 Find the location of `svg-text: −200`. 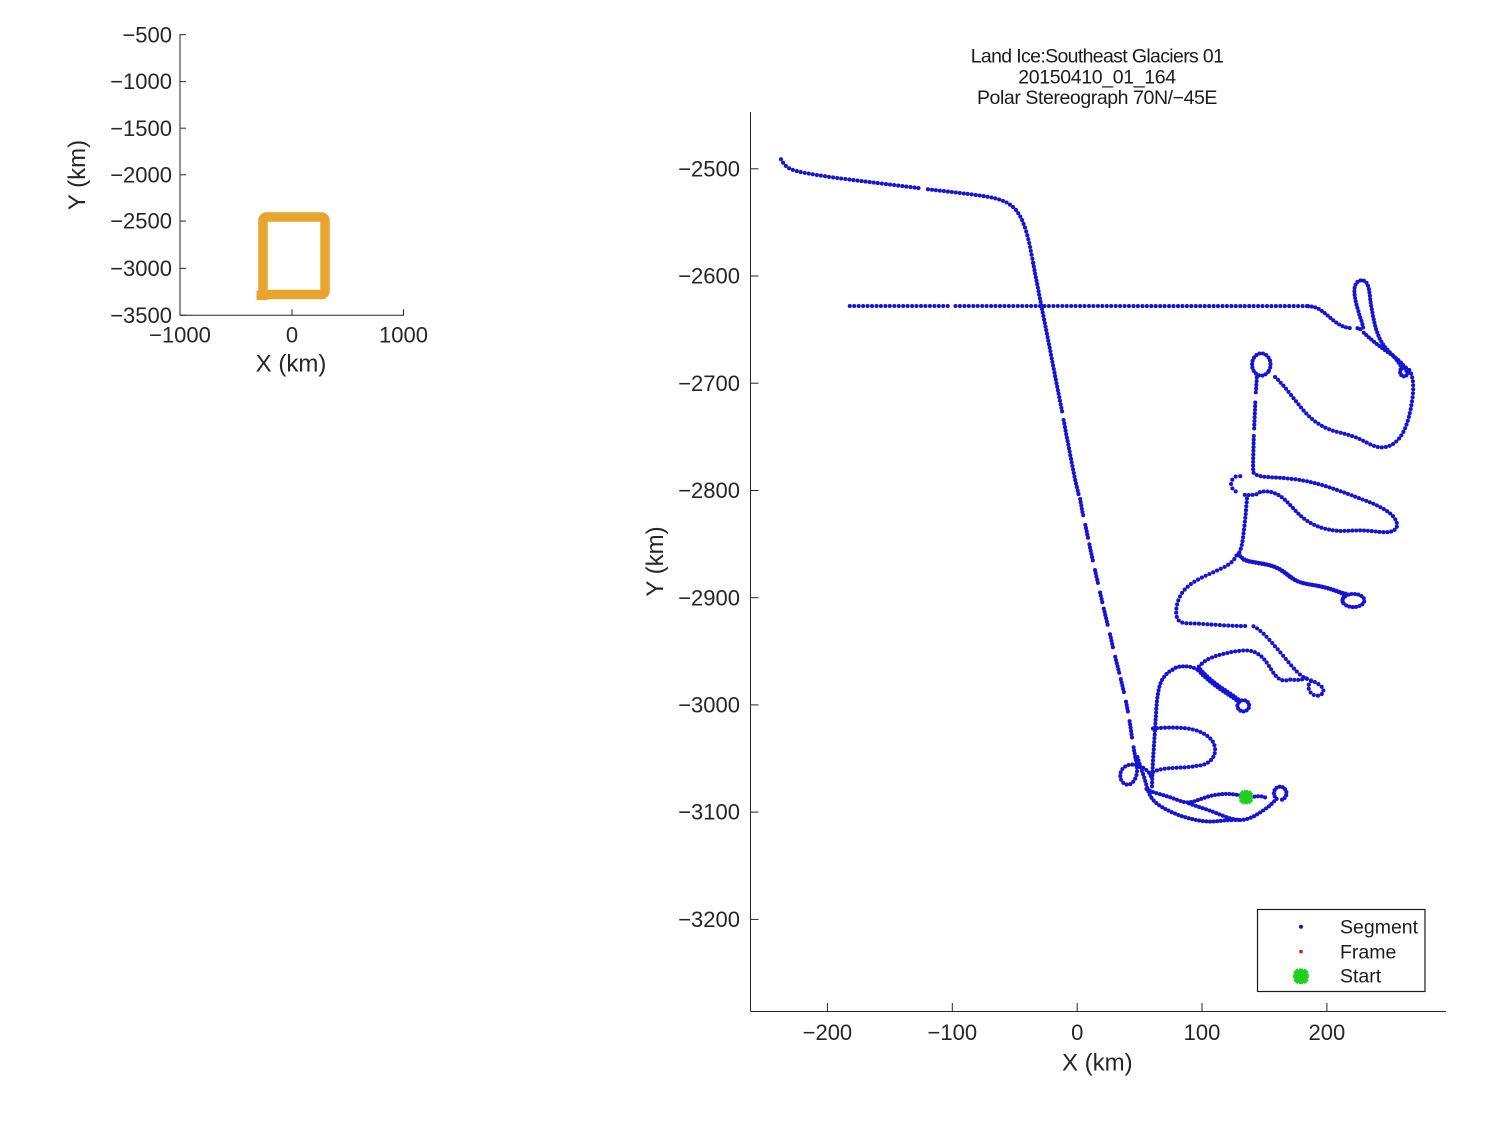

svg-text: −200 is located at coordinates (828, 1032).